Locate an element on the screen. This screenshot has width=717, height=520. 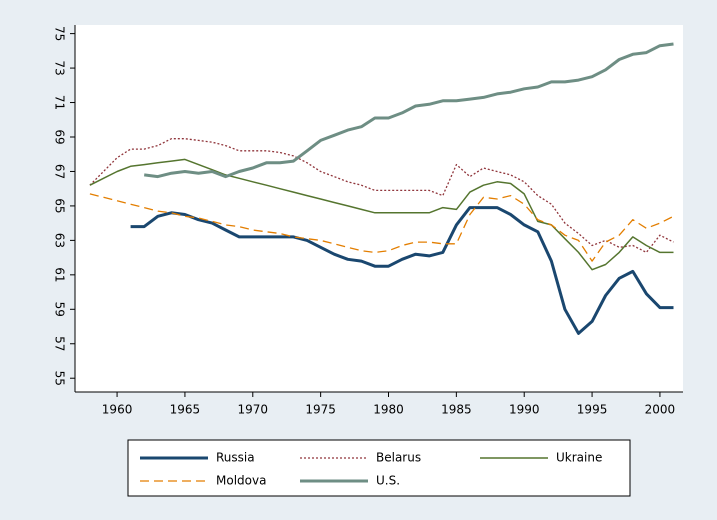
series-line is located at coordinates (381, 227).